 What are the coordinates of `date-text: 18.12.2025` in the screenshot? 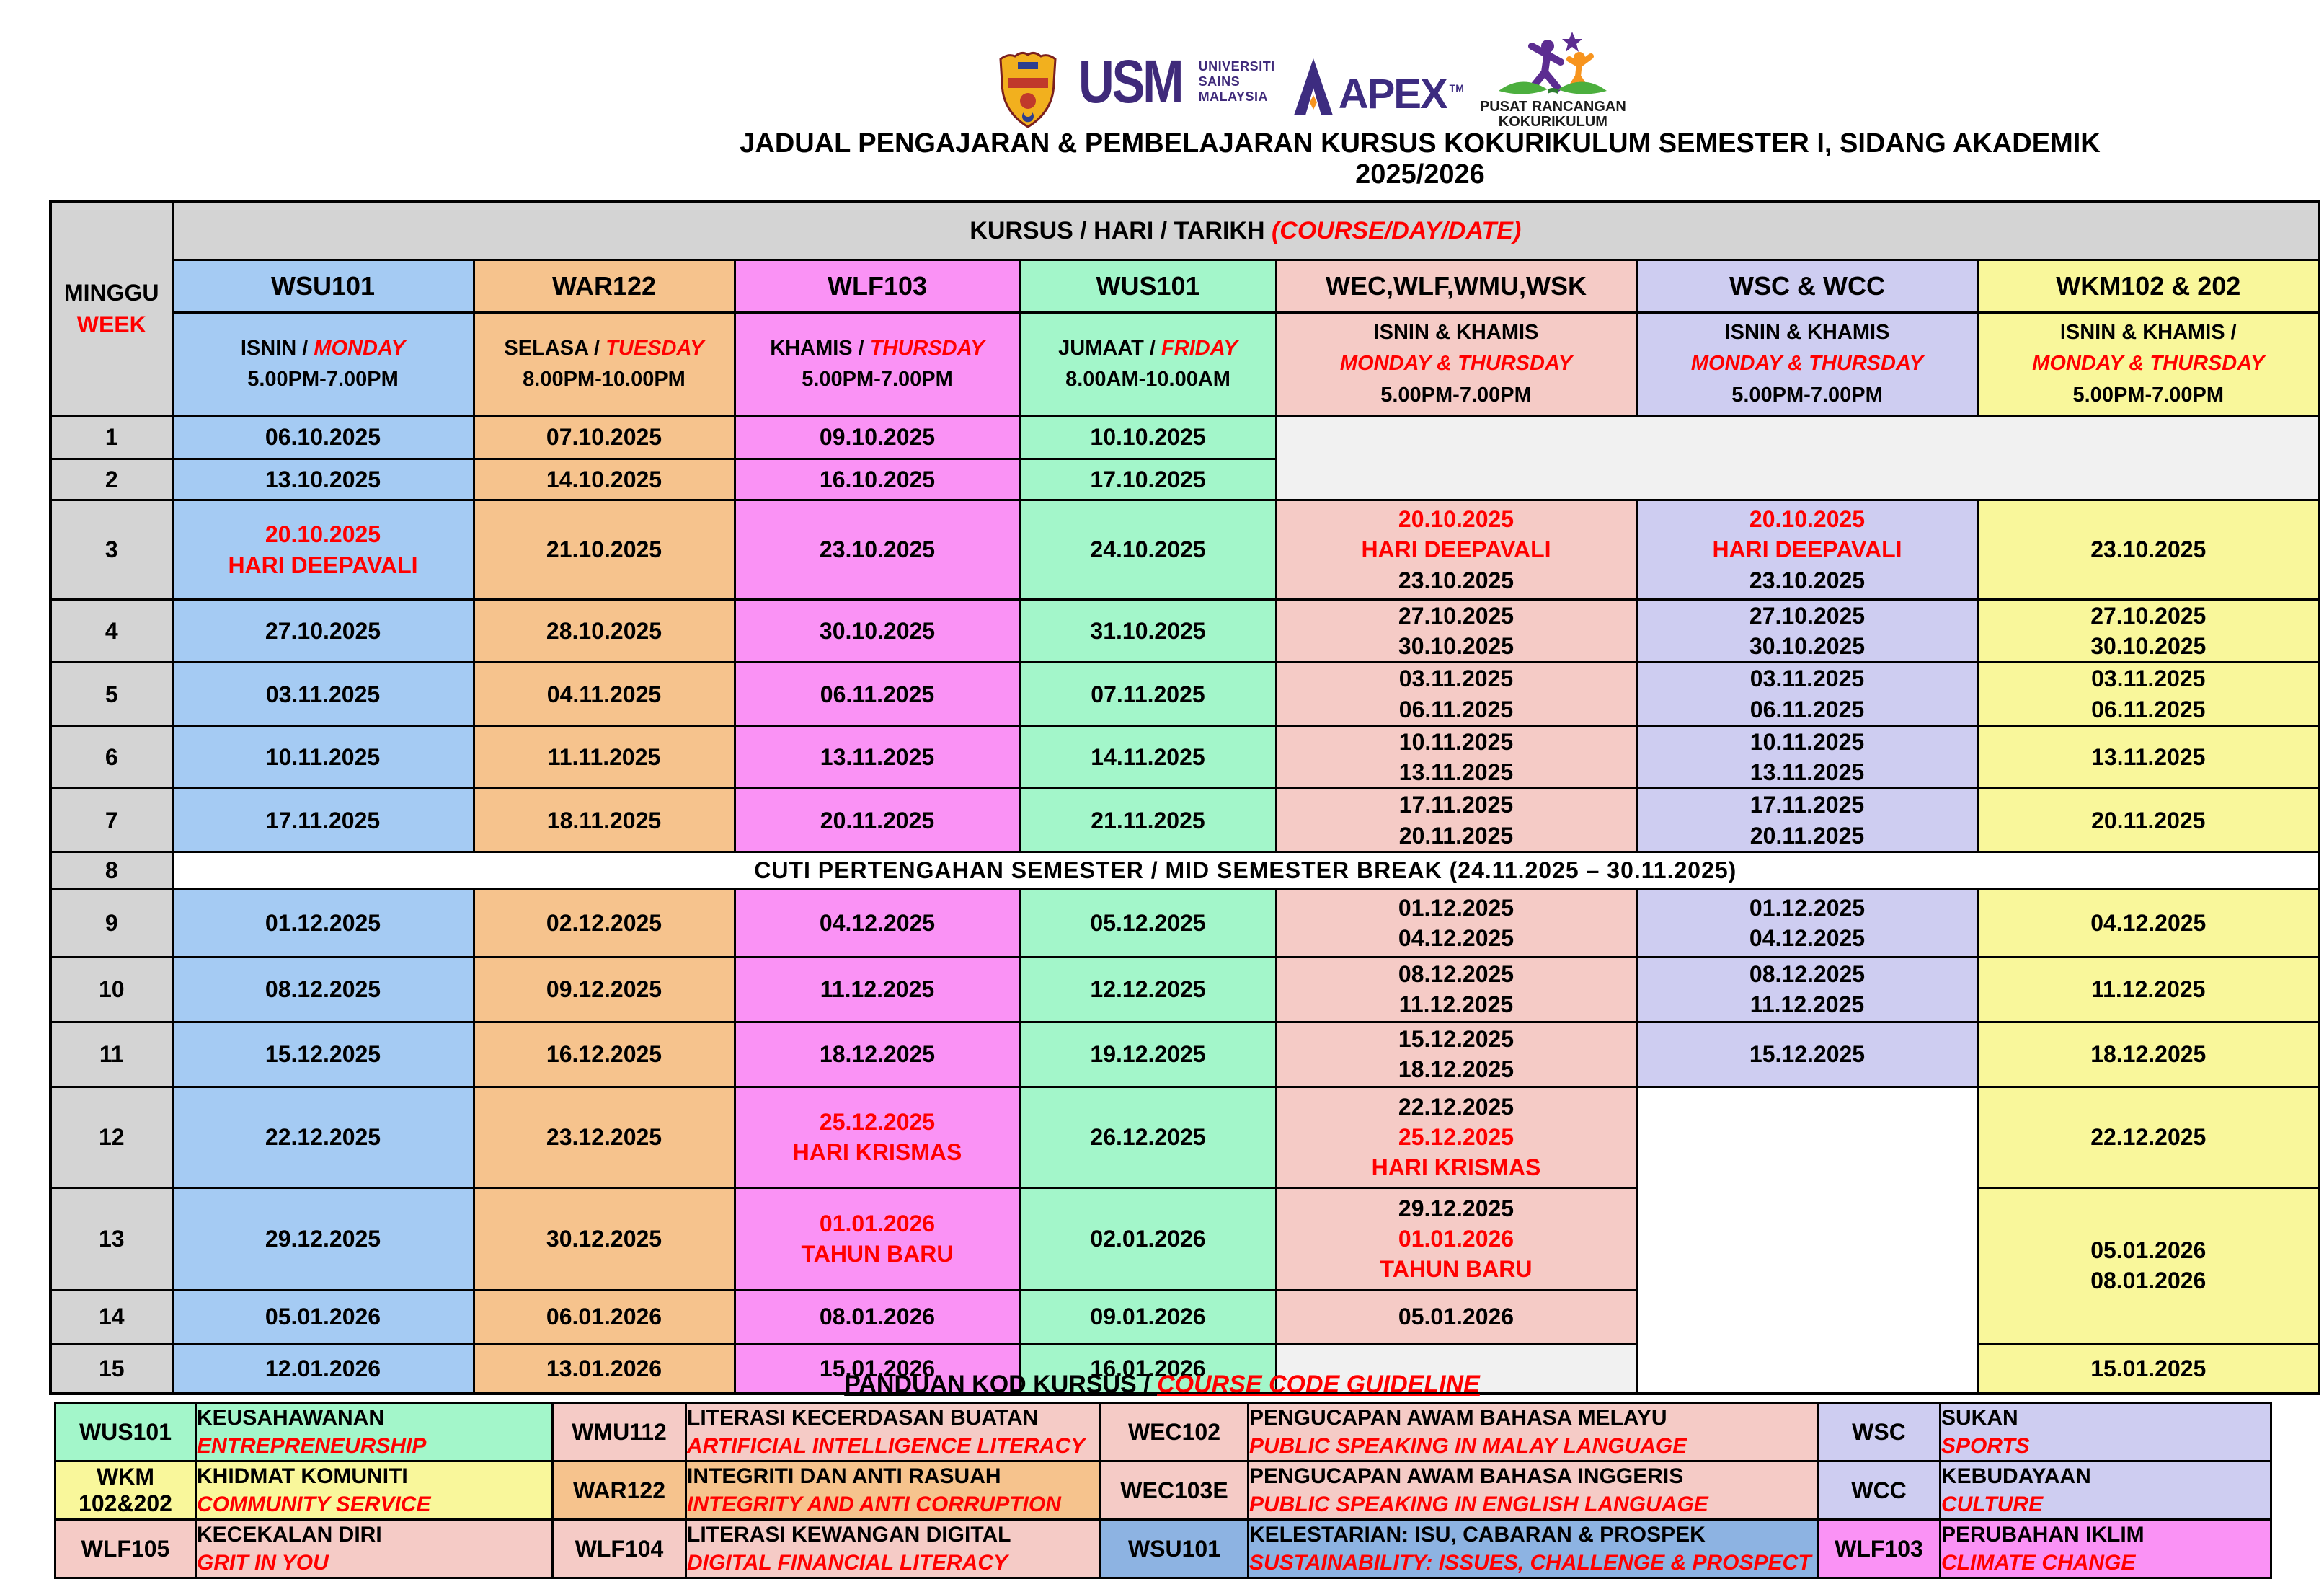 It's located at (1456, 1069).